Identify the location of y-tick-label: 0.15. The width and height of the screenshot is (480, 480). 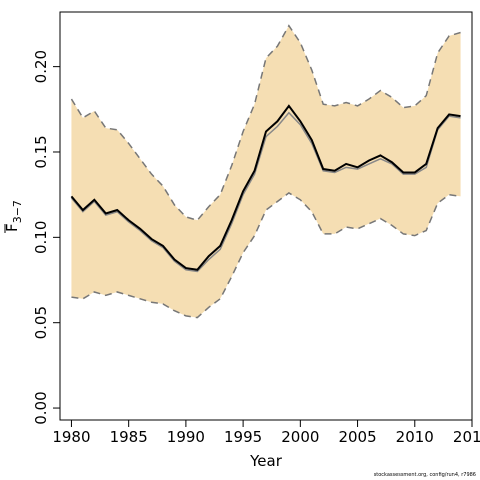
(41, 151).